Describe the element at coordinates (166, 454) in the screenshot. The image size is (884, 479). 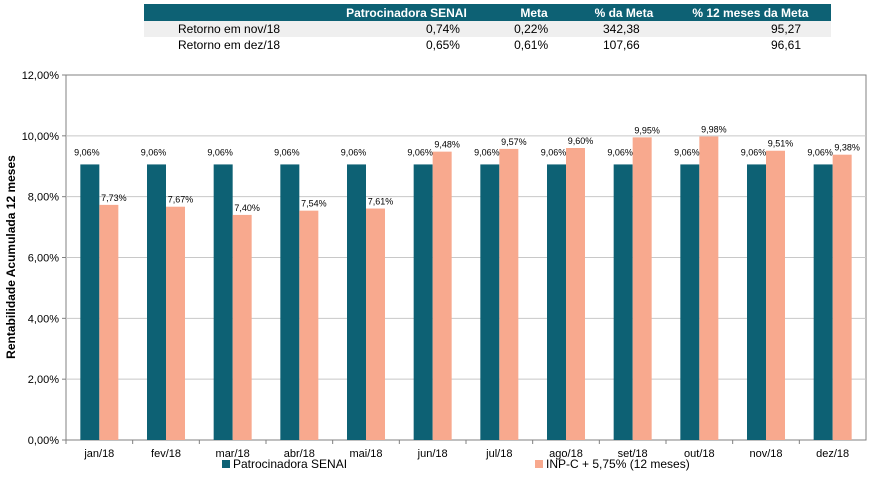
I see `x-tick-label: fev/18` at that location.